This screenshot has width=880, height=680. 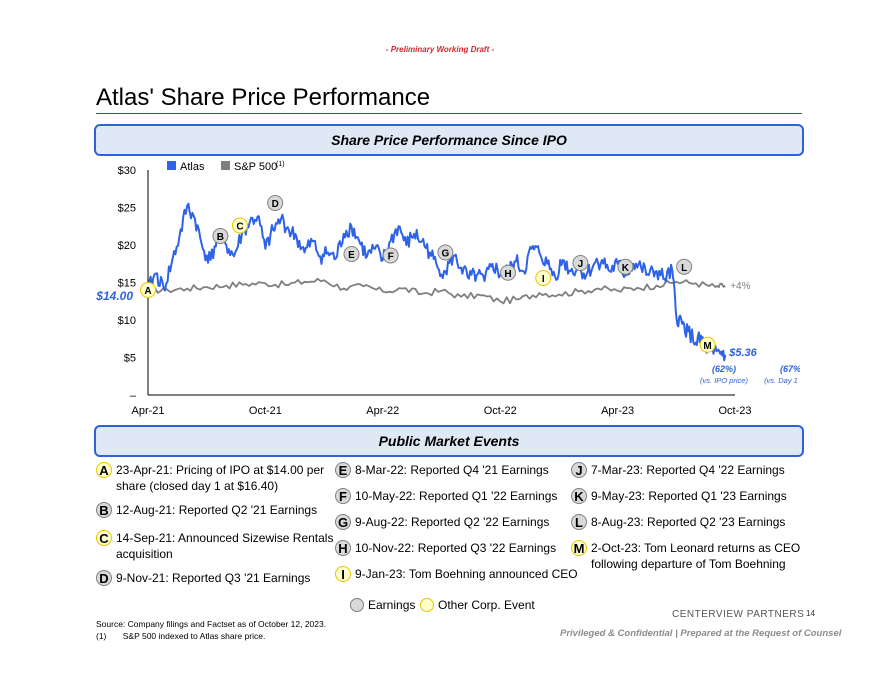 What do you see at coordinates (127, 246) in the screenshot?
I see `y-tick-label: $20` at bounding box center [127, 246].